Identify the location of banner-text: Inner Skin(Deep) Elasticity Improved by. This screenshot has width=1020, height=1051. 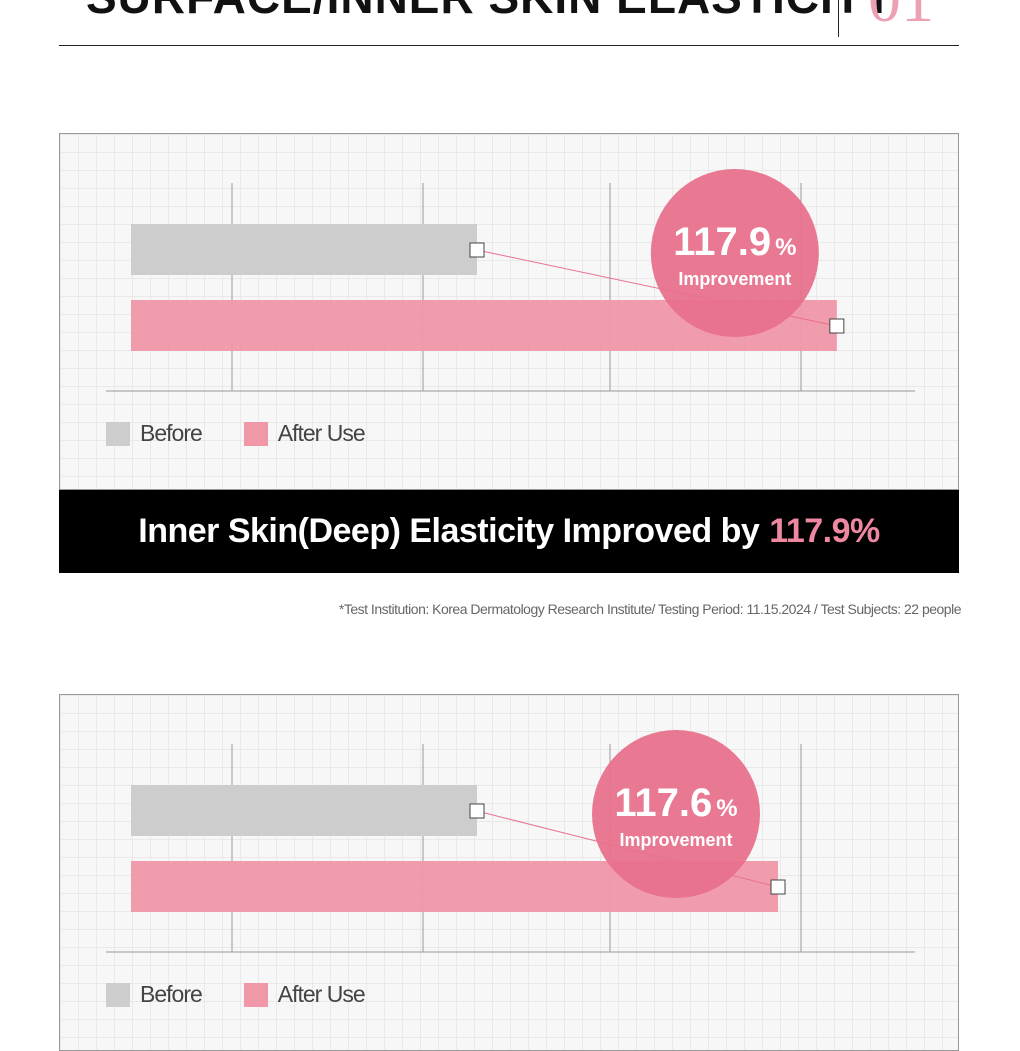
(449, 531).